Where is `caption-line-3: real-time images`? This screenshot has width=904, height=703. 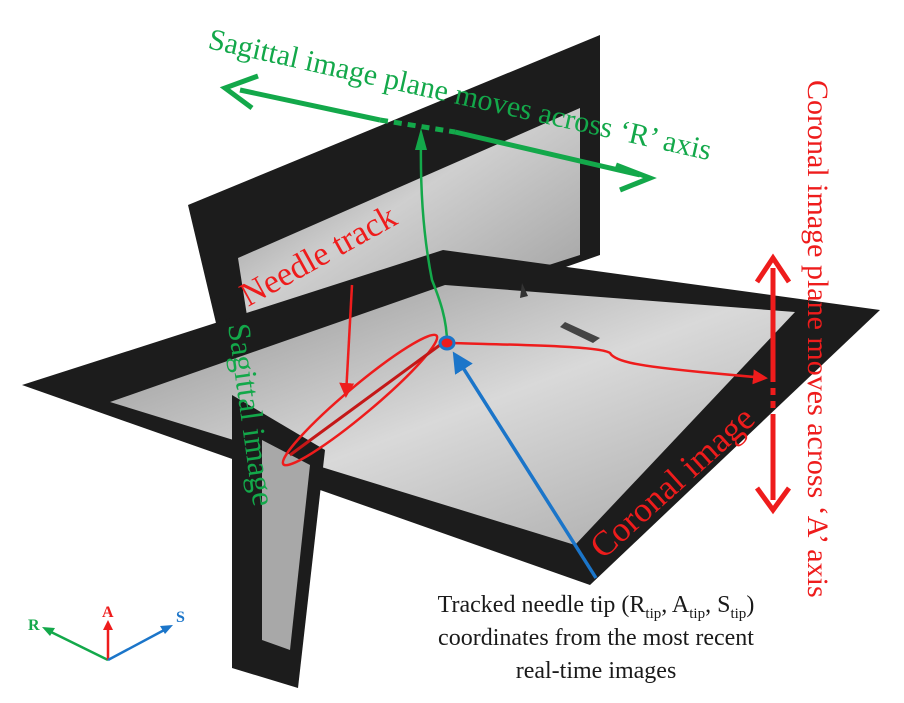
caption-line-3: real-time images is located at coordinates (596, 671).